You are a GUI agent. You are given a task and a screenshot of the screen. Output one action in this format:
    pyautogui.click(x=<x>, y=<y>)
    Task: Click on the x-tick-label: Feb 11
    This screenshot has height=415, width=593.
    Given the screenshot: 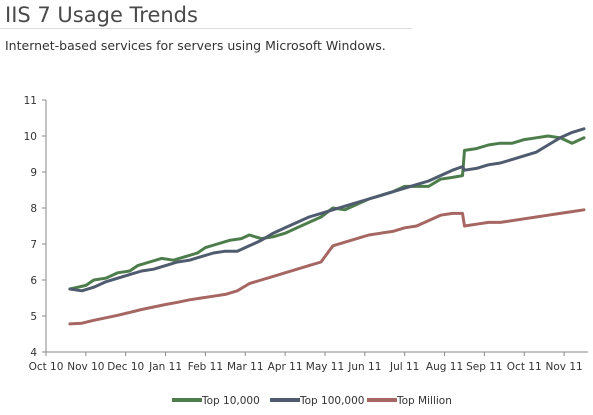 What is the action you would take?
    pyautogui.click(x=205, y=367)
    